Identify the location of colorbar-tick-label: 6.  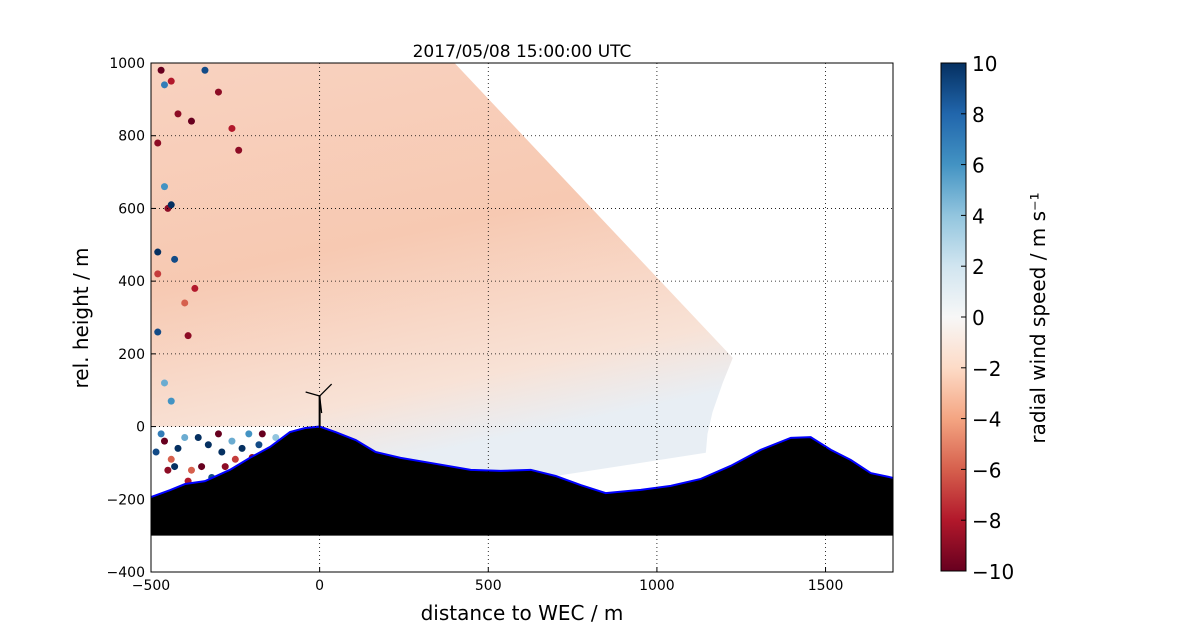
(978, 166).